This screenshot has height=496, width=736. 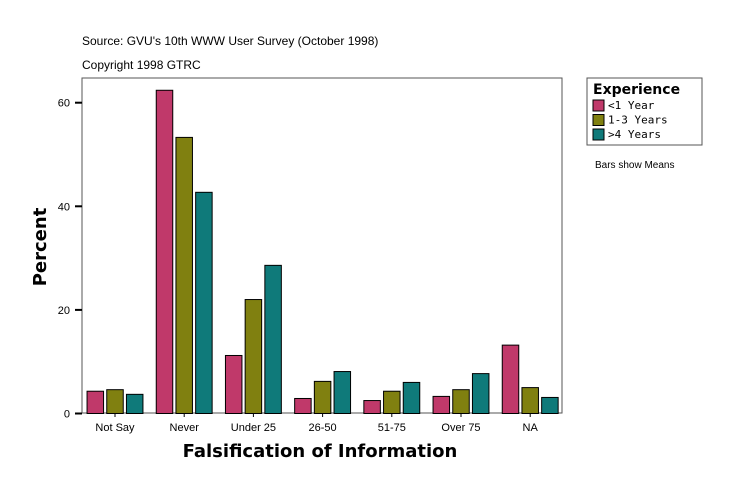 What do you see at coordinates (40, 246) in the screenshot?
I see `y-axis-label: Percent` at bounding box center [40, 246].